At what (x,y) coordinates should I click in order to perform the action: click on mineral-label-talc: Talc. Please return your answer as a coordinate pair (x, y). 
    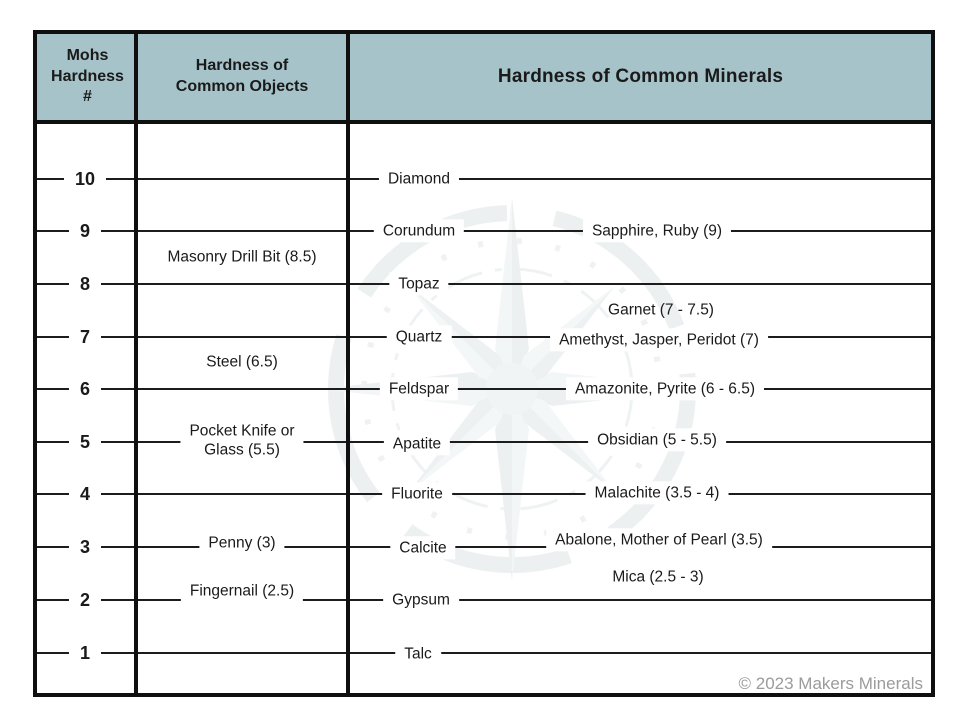
    Looking at the image, I should click on (418, 654).